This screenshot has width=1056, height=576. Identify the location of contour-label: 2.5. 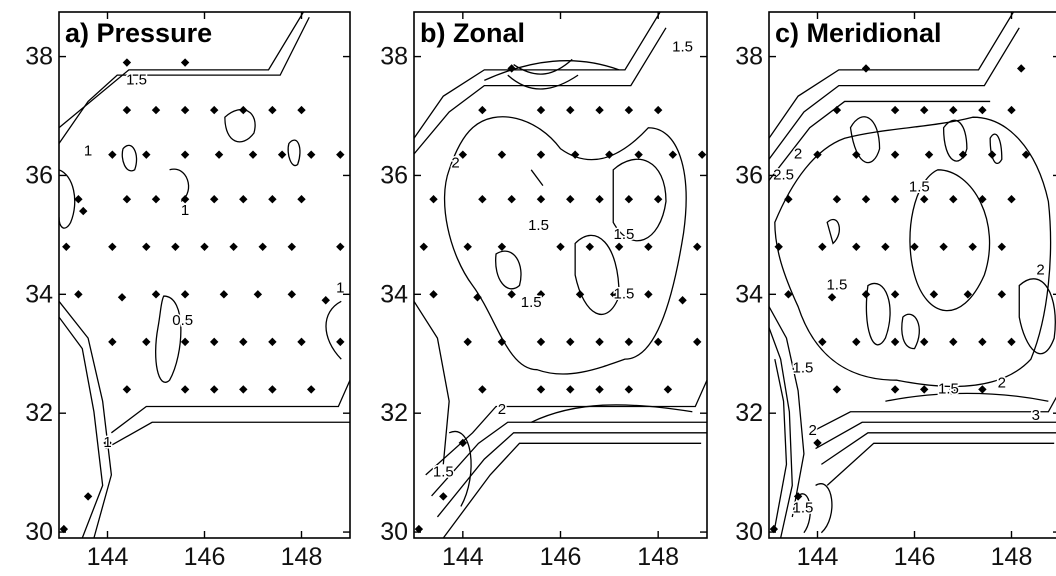
(783, 174).